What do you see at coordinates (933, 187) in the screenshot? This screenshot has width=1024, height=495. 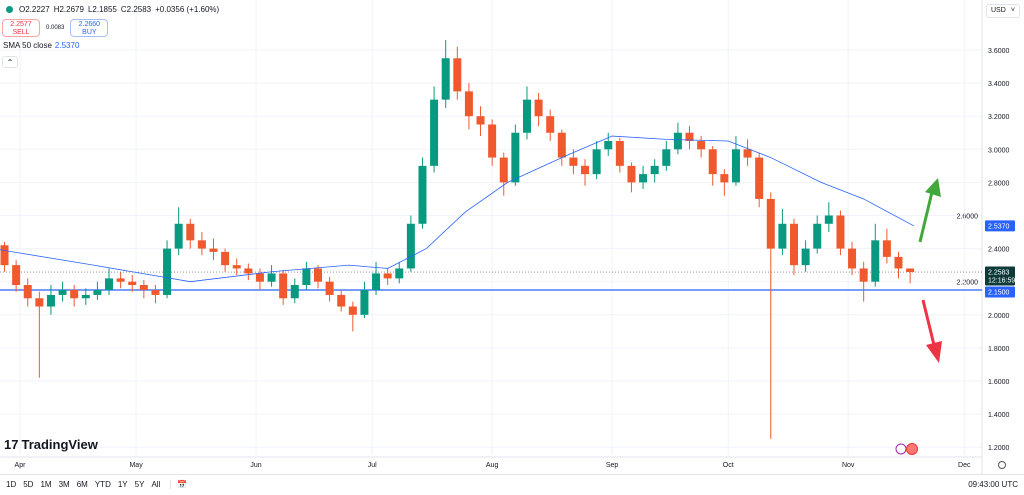 I see `arrow-up-head` at bounding box center [933, 187].